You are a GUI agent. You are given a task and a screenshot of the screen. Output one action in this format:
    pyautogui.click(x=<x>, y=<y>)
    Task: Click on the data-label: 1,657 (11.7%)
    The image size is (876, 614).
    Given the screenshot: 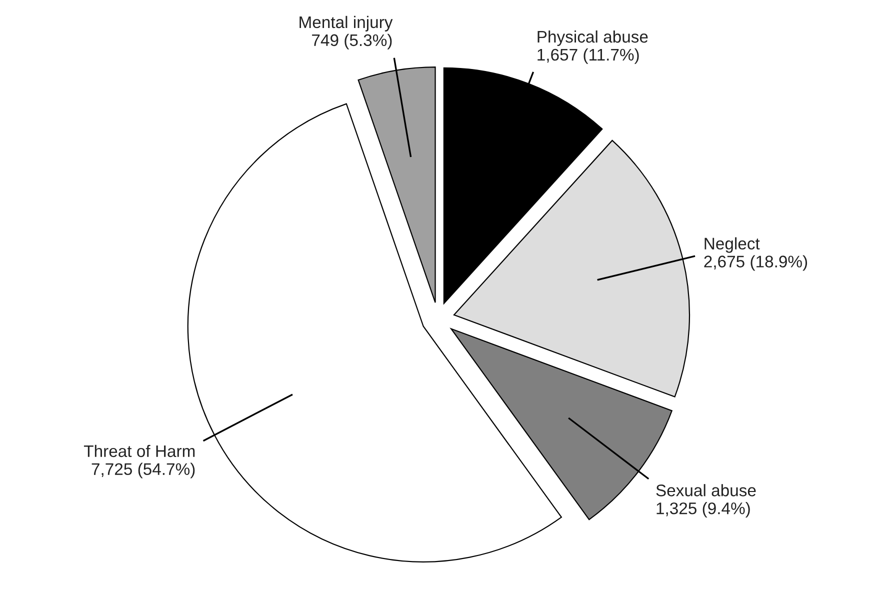 What is the action you would take?
    pyautogui.click(x=588, y=56)
    